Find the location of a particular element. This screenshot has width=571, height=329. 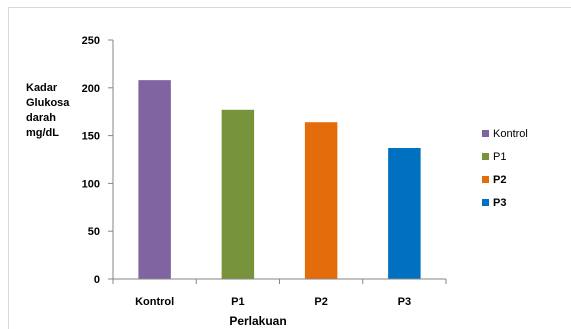

bar-p2 is located at coordinates (321, 200).